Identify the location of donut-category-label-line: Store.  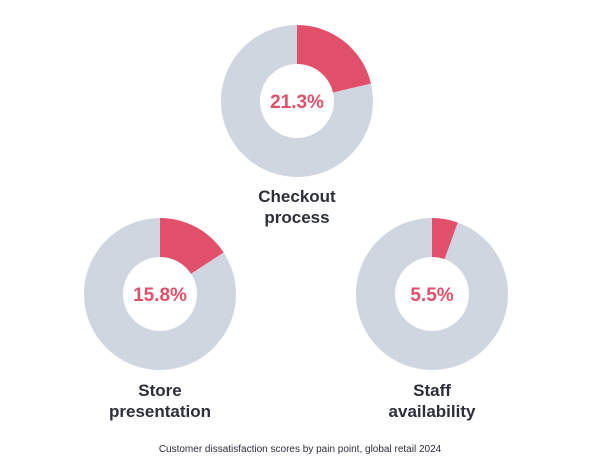
(160, 390).